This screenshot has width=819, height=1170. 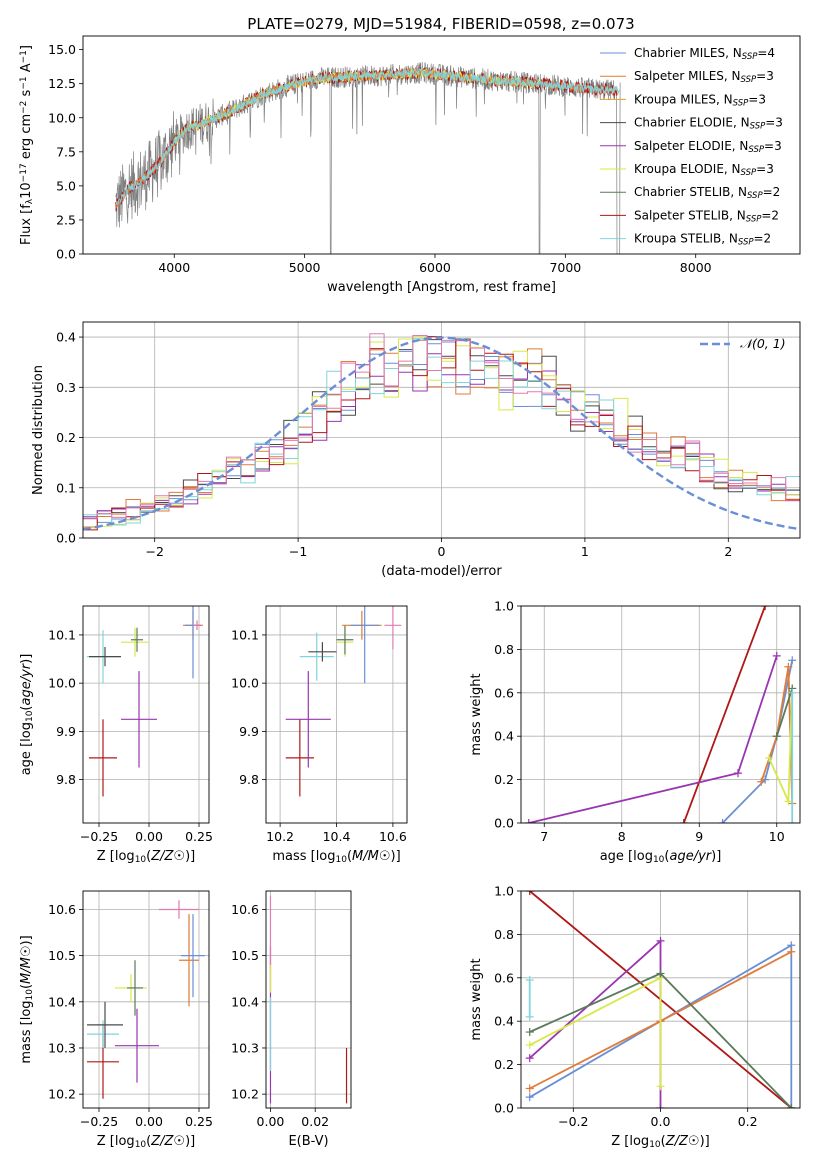 I want to click on label-part: Chabrier STELIB, N, so click(x=690, y=192).